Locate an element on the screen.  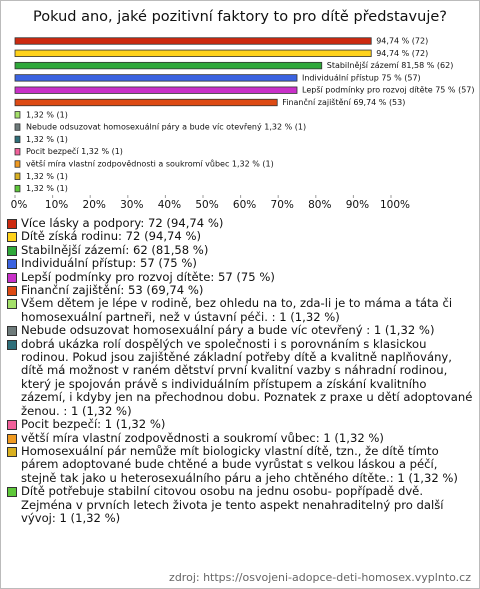
legend-label: Stabilnější zázemí: 62 (81,58 %) is located at coordinates (115, 249).